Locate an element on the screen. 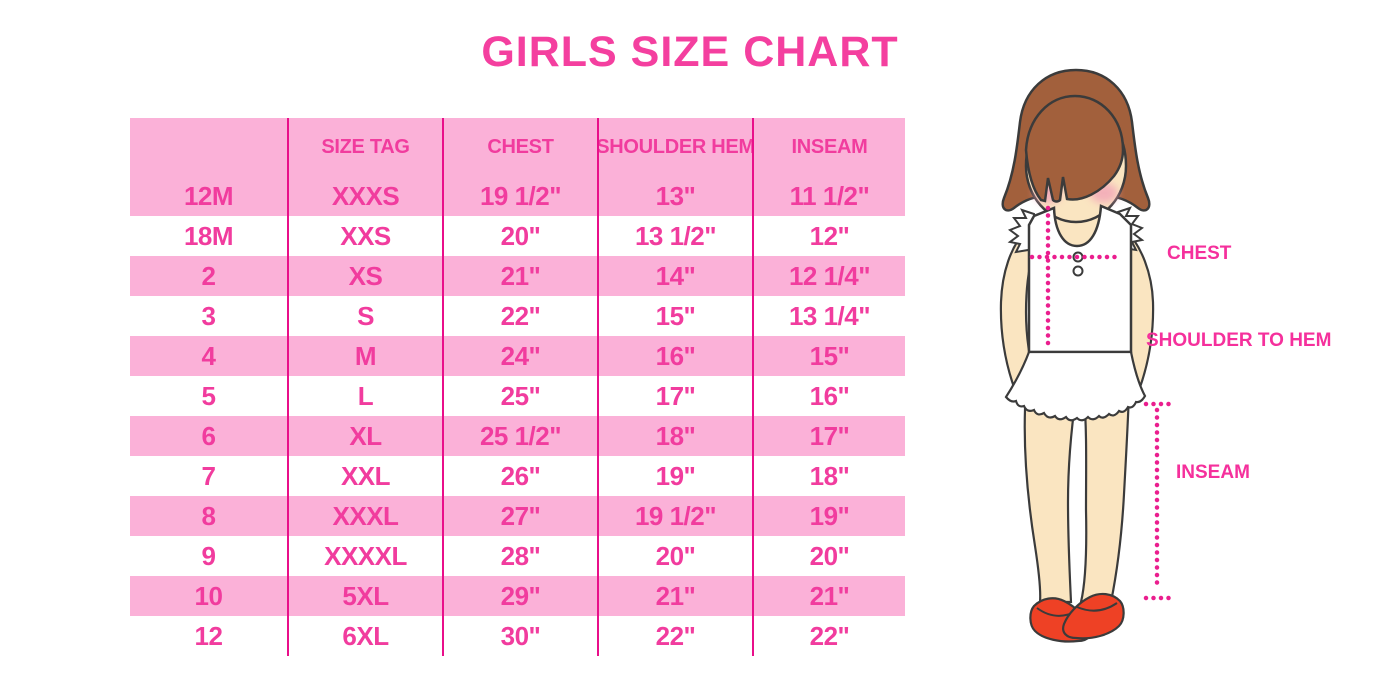 The width and height of the screenshot is (1400, 700). shoe-right-strap is located at coordinates (1097, 607).